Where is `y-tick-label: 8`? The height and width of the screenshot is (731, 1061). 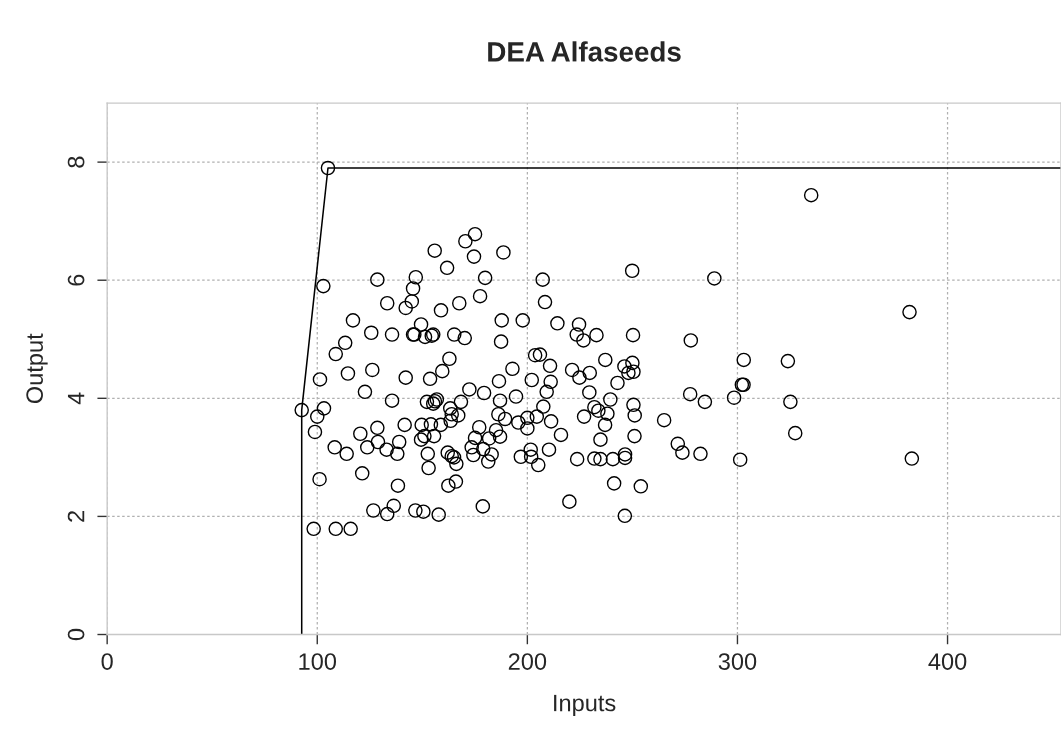
y-tick-label: 8 is located at coordinates (76, 162).